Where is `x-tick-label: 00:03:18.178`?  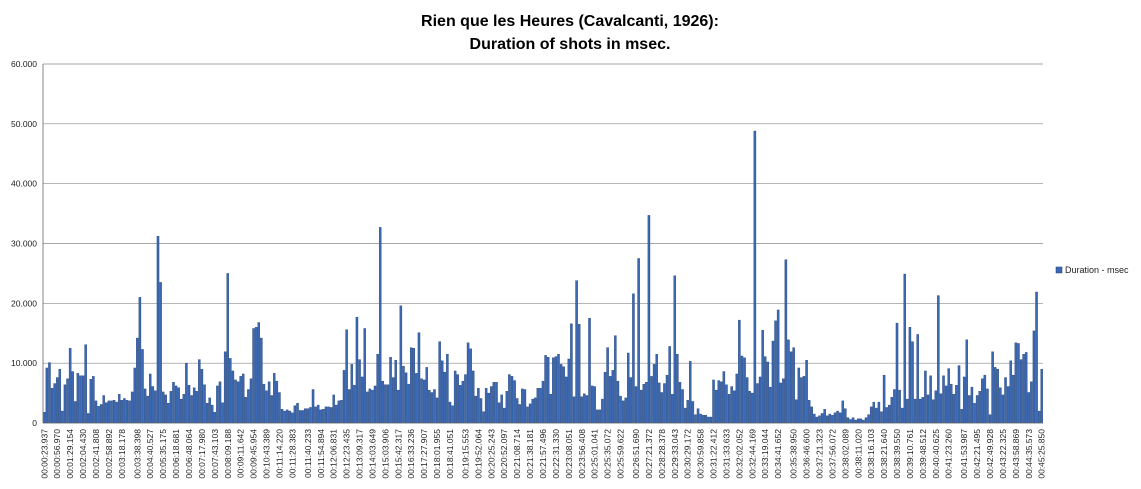 x-tick-label: 00:03:18.178 is located at coordinates (122, 454).